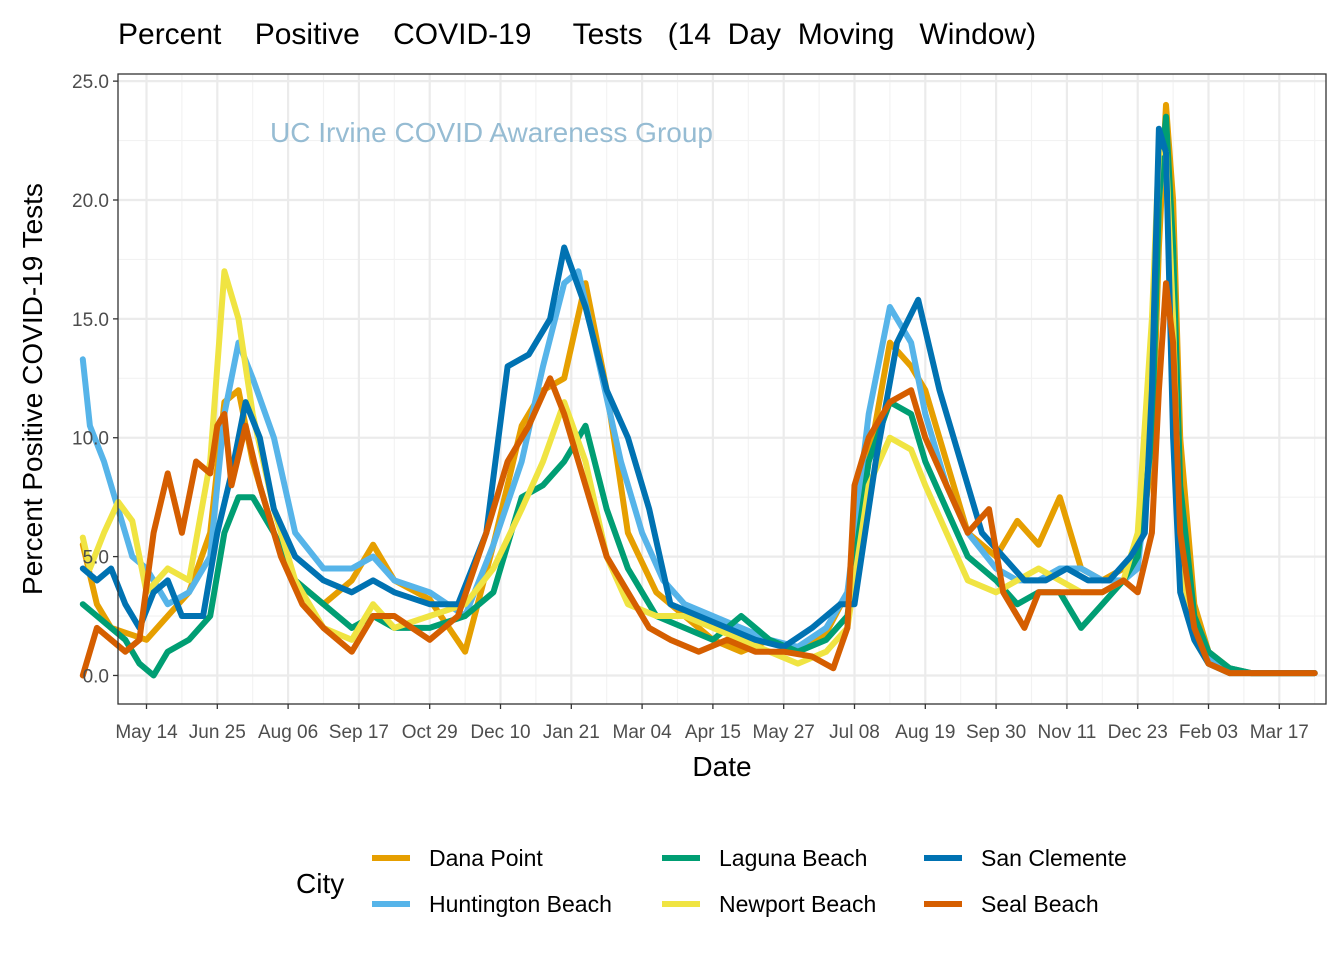 The image size is (1344, 960). I want to click on x-tick-label: Sep 17, so click(359, 732).